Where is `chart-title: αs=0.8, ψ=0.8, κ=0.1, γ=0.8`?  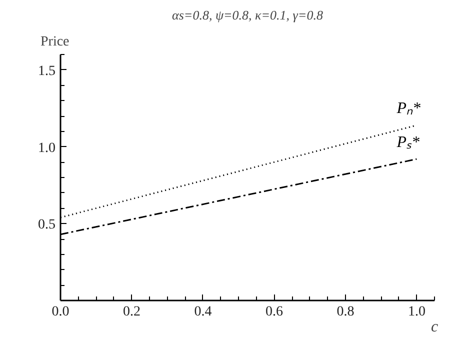
chart-title: αs=0.8, ψ=0.8, κ=0.1, γ=0.8 is located at coordinates (248, 15).